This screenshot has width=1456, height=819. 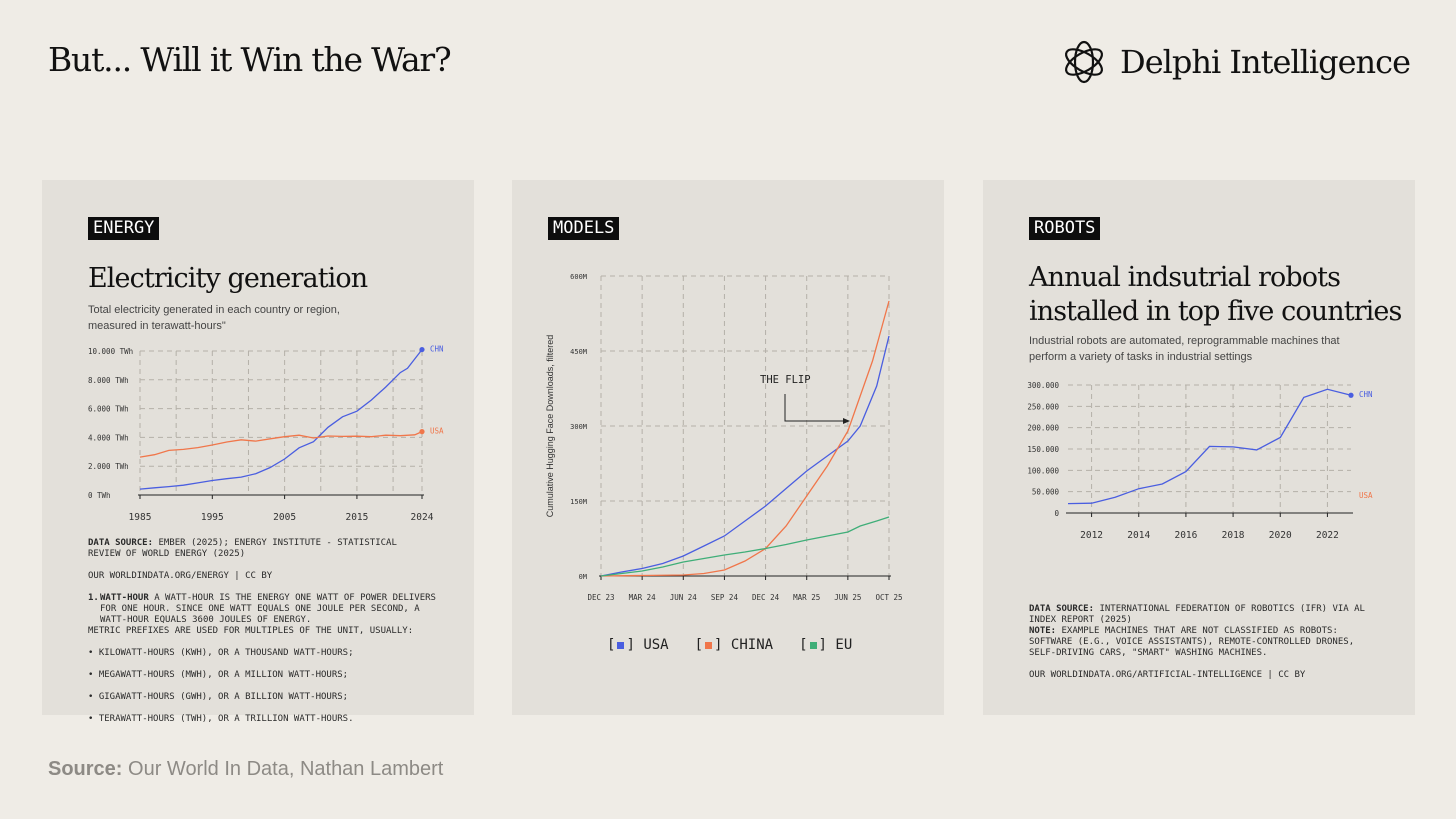 I want to click on energy-tag: ENERGY, so click(x=124, y=228).